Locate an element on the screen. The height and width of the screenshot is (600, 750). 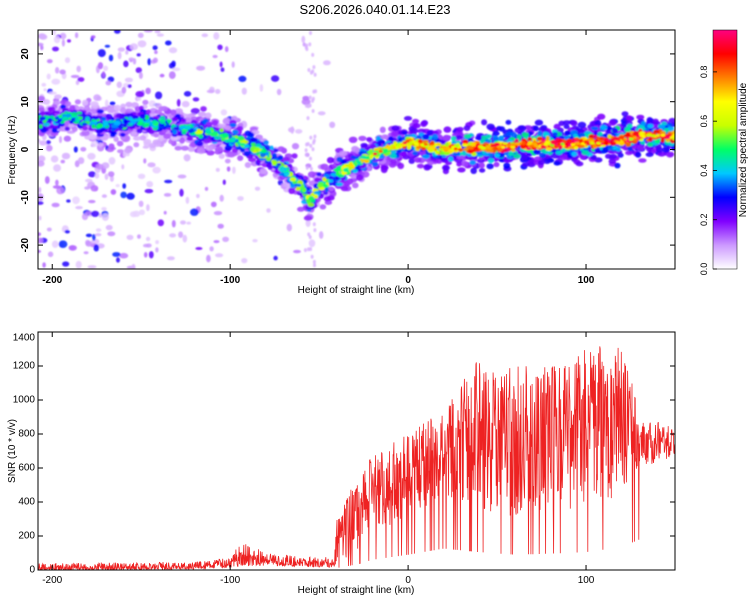
y-tick-label: 600 is located at coordinates (26, 468).